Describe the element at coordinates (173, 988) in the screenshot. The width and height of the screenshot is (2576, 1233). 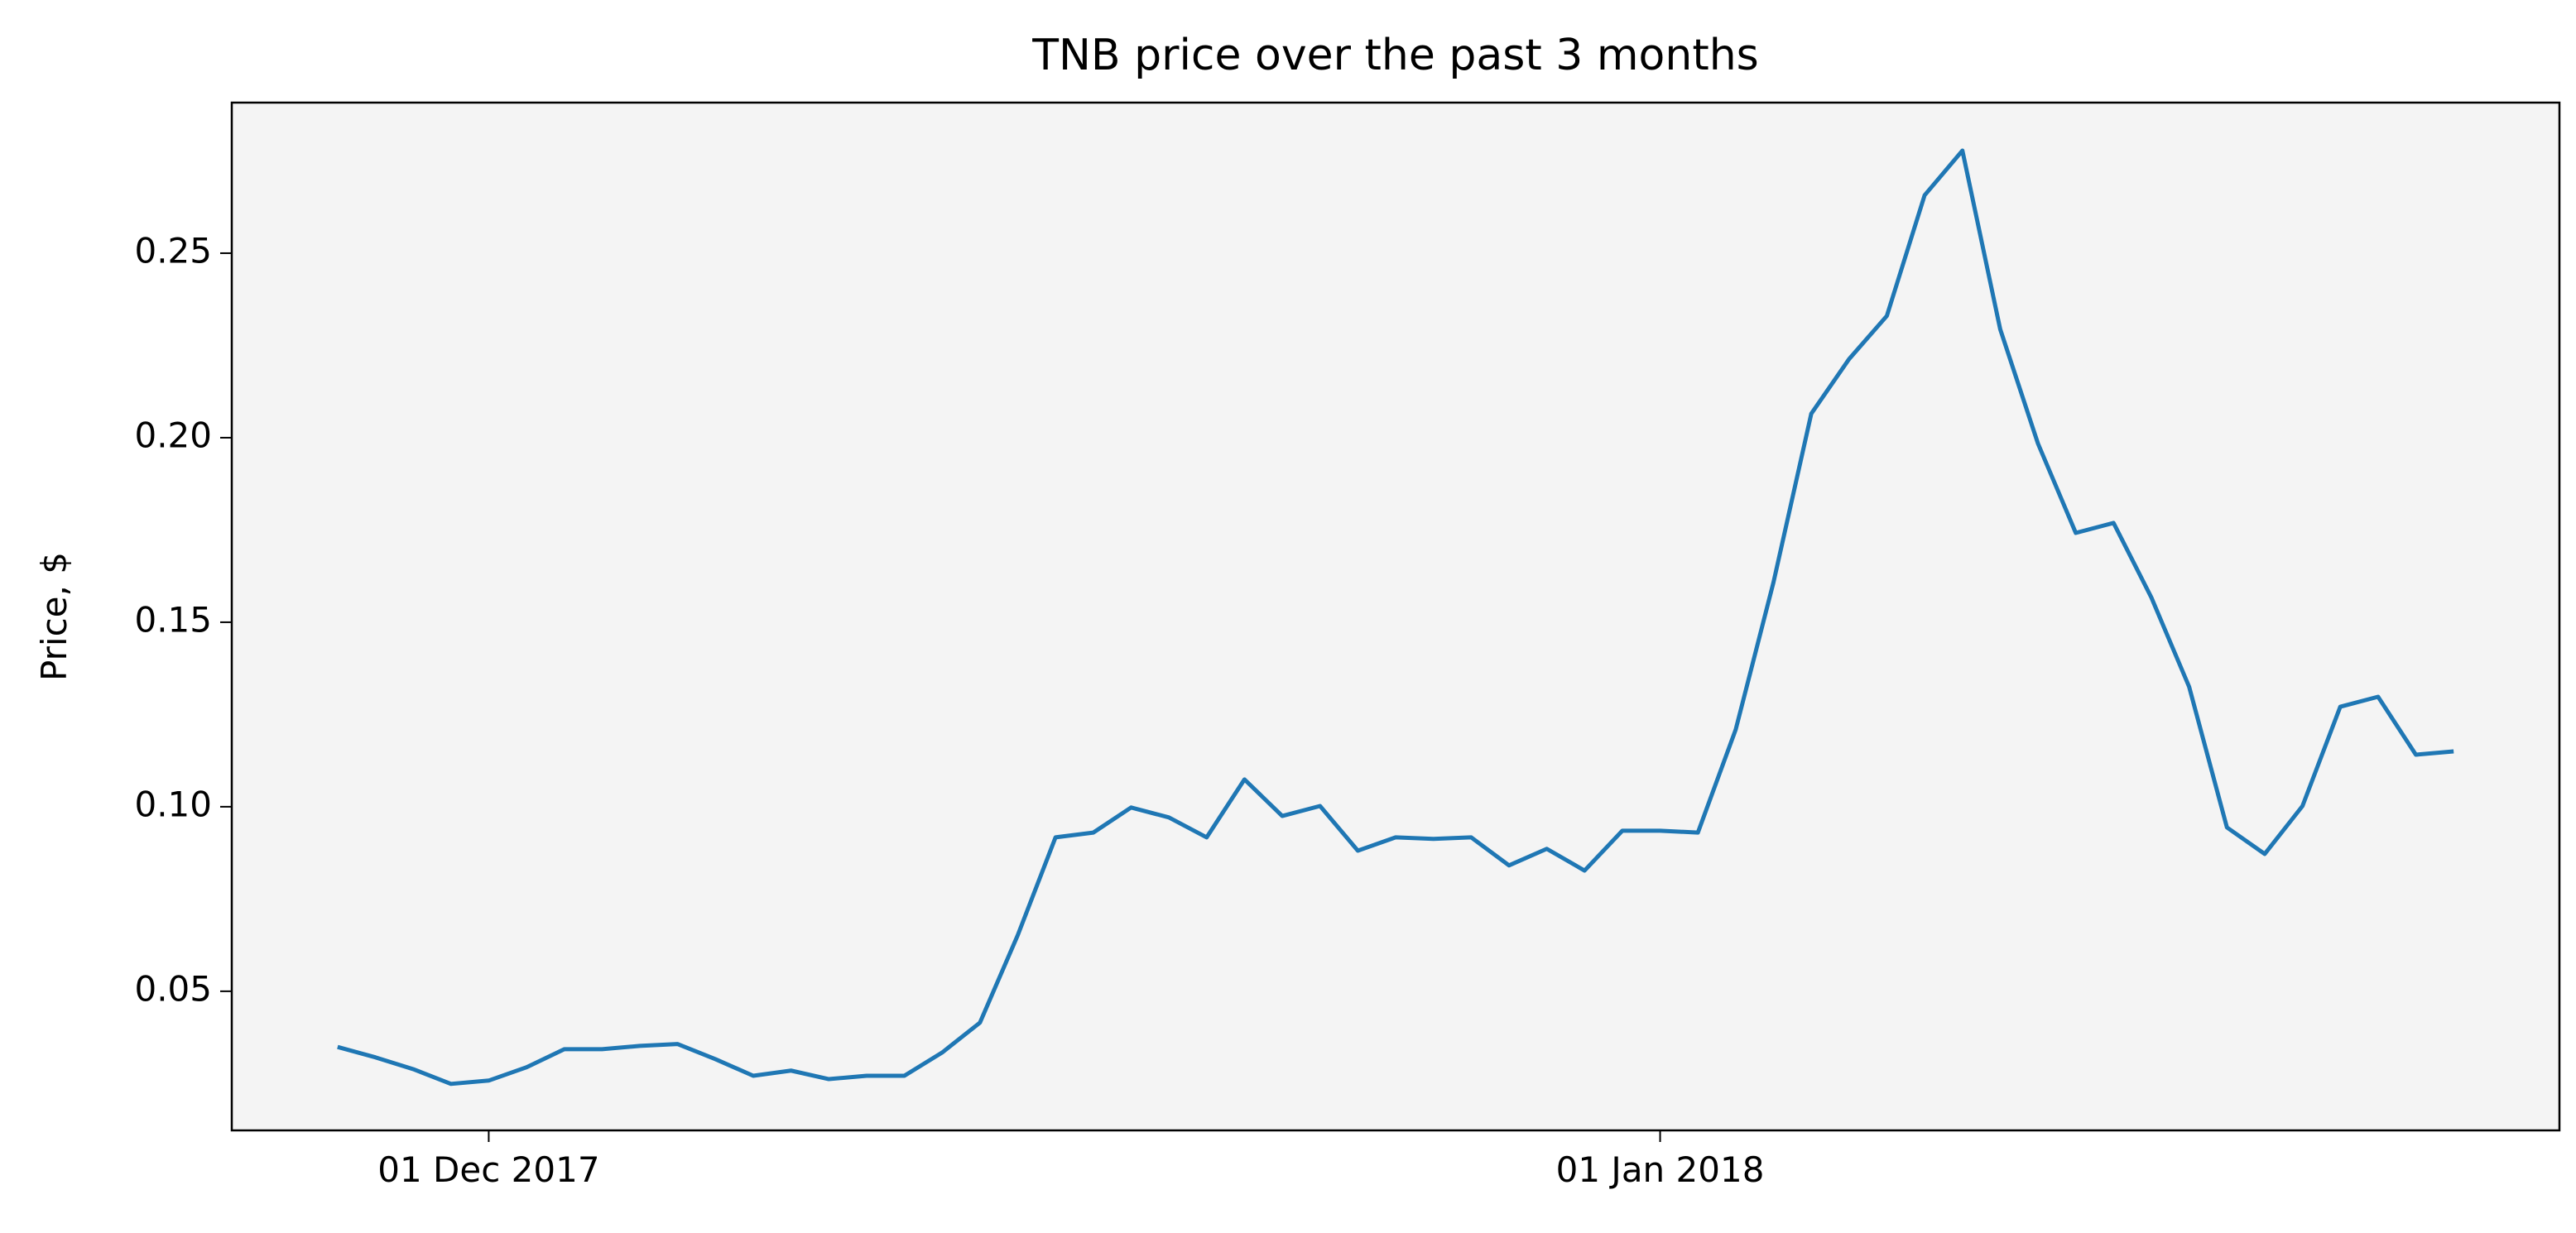
I see `y-tick-label: 0.05` at that location.